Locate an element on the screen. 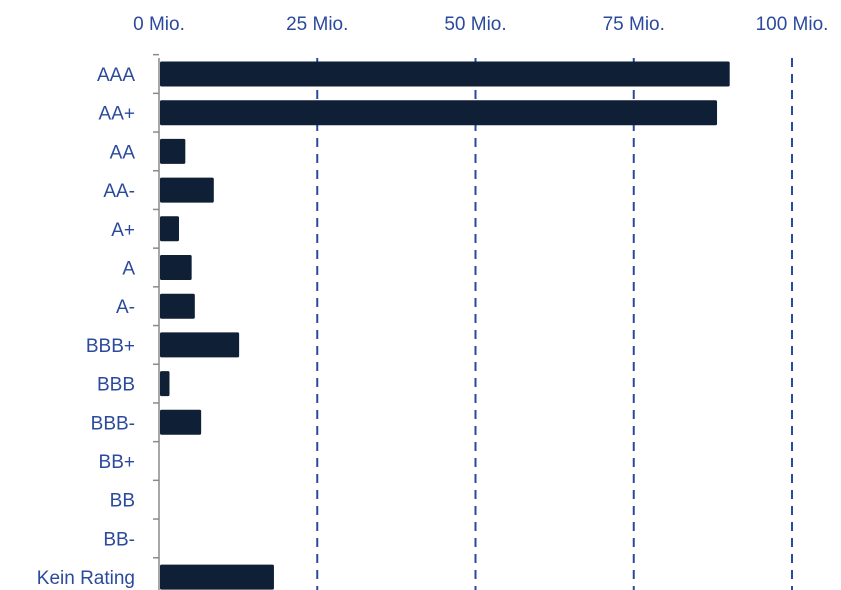 The height and width of the screenshot is (590, 841). x-tick-label-4: 100 Mio. is located at coordinates (792, 24).